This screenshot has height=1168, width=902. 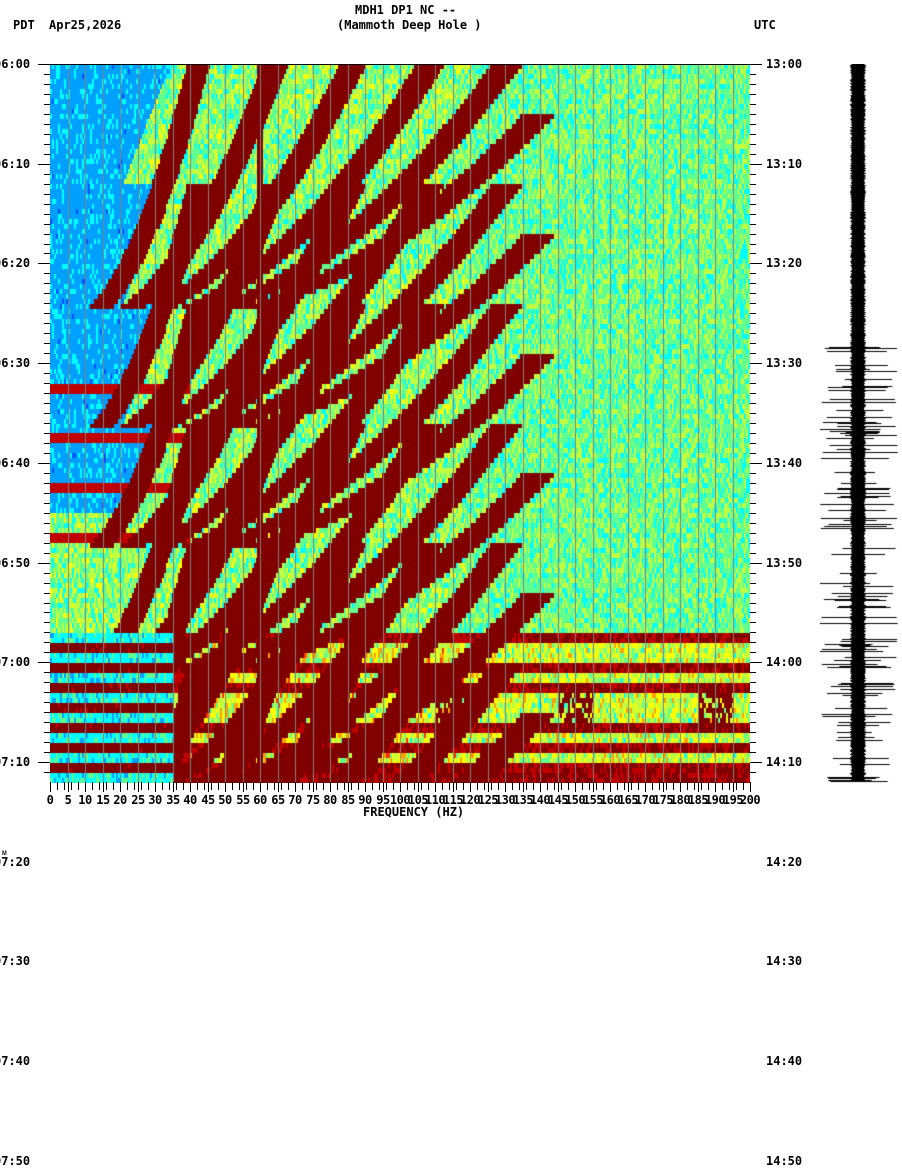 I want to click on x-tick-label: 160, so click(x=610, y=800).